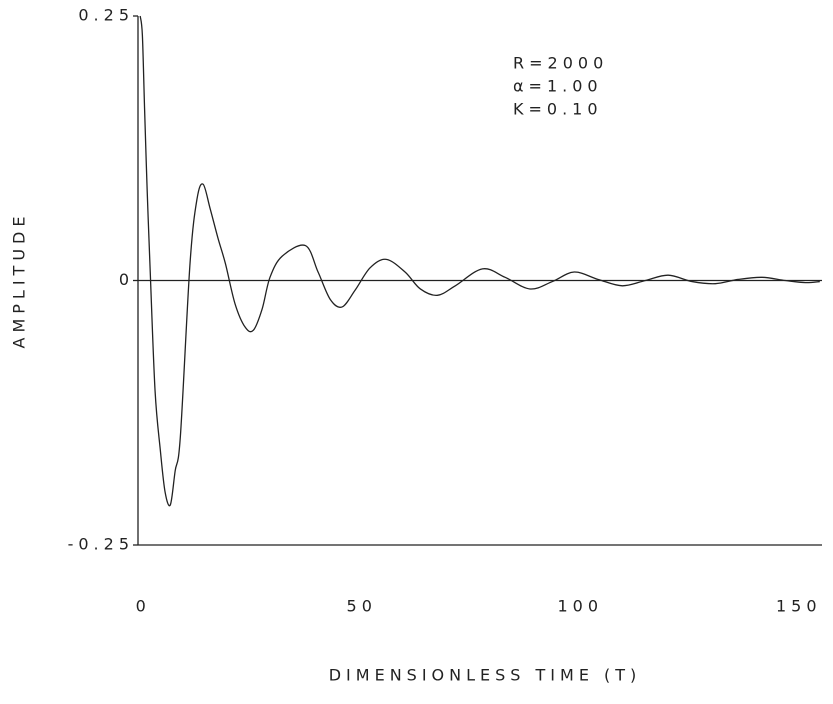  What do you see at coordinates (558, 86) in the screenshot?
I see `annotation: α=1.00` at bounding box center [558, 86].